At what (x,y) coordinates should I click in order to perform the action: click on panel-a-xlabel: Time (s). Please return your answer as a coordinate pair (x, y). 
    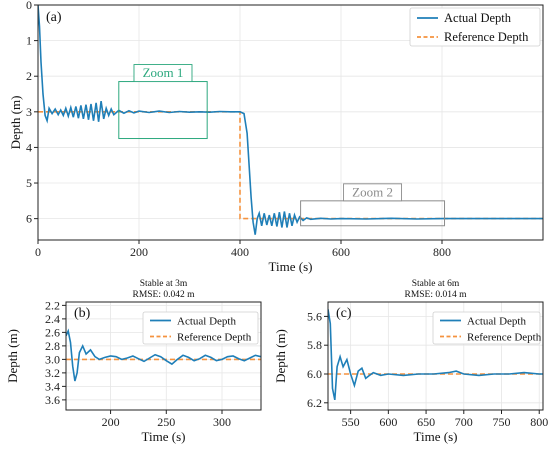
    Looking at the image, I should click on (291, 266).